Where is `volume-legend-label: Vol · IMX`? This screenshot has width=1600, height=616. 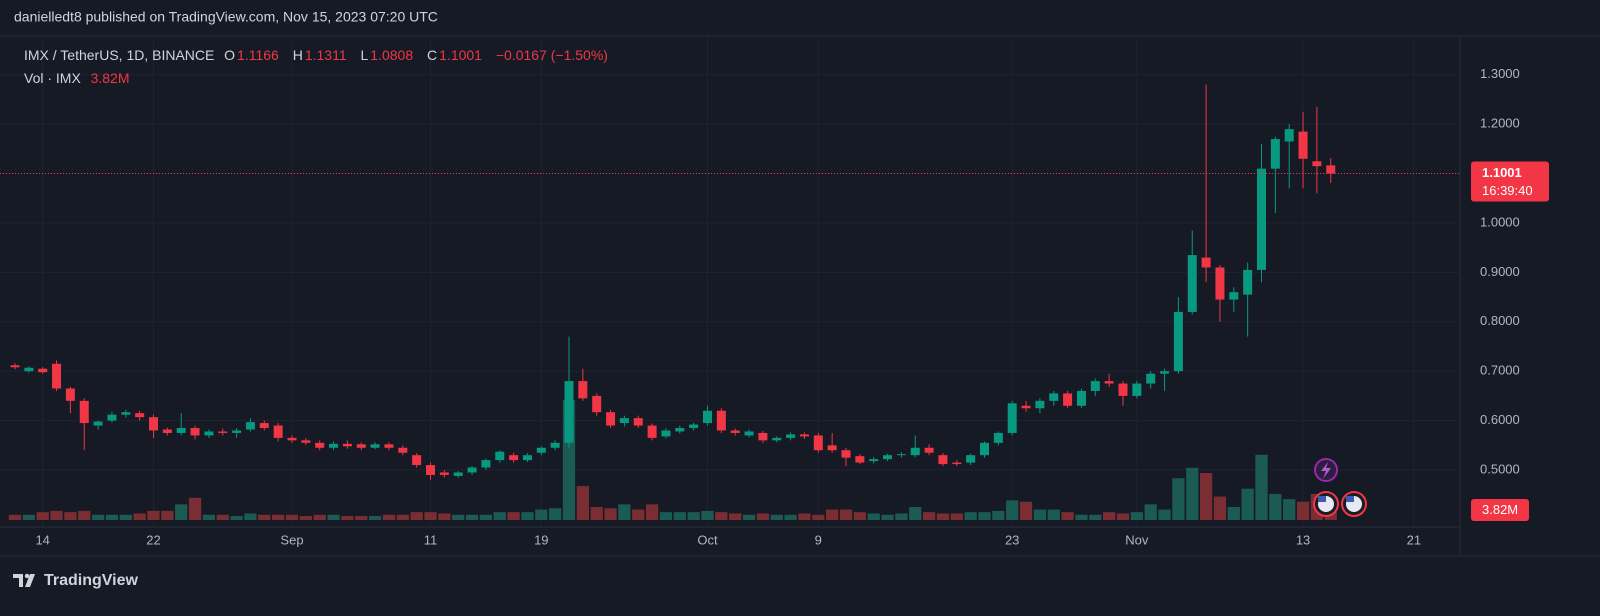
volume-legend-label: Vol · IMX is located at coordinates (52, 78).